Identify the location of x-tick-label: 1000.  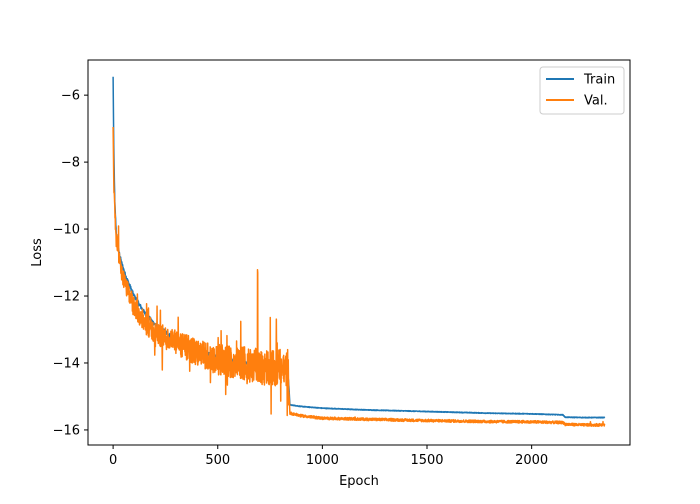
(322, 460).